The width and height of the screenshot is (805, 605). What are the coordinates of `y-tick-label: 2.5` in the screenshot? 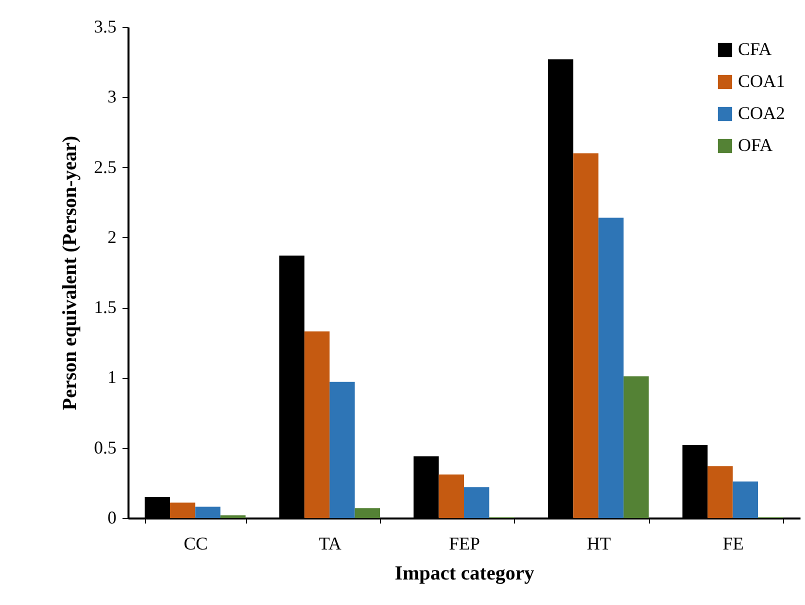 It's located at (105, 166).